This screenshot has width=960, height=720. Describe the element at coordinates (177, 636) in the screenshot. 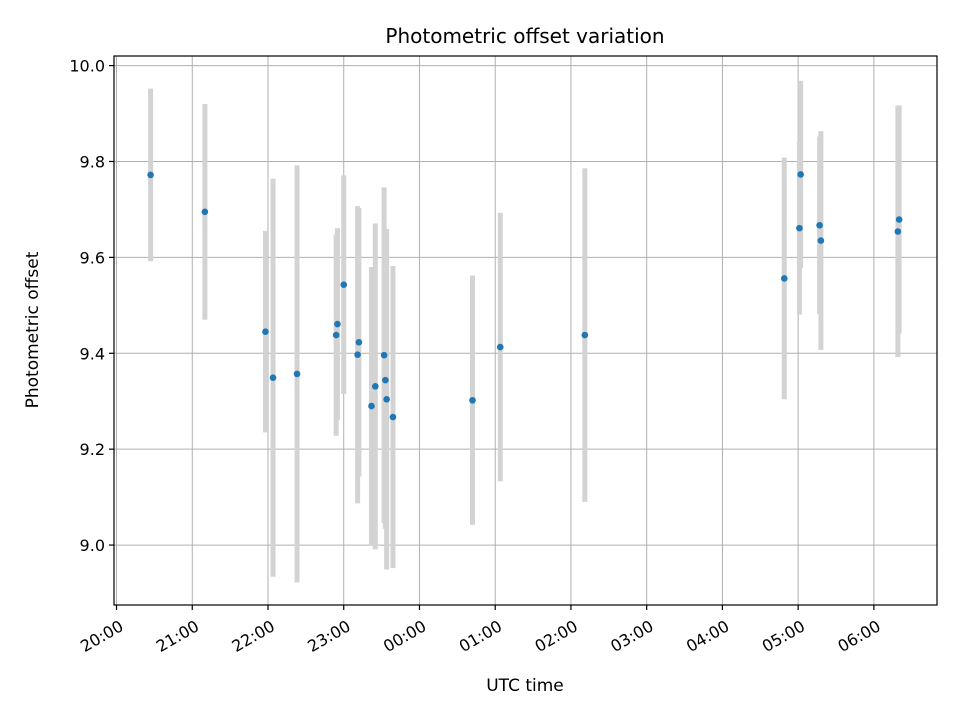

I see `x-tick-label: 21:00` at that location.